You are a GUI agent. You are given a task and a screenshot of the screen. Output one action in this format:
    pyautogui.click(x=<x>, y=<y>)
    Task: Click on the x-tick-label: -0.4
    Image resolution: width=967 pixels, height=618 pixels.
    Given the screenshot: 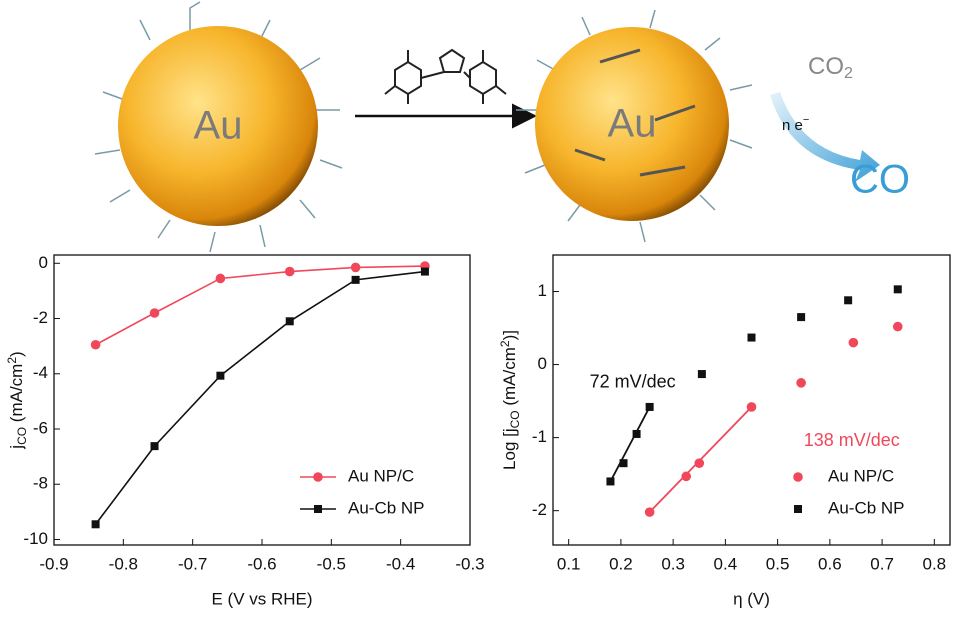 What is the action you would take?
    pyautogui.click(x=400, y=563)
    